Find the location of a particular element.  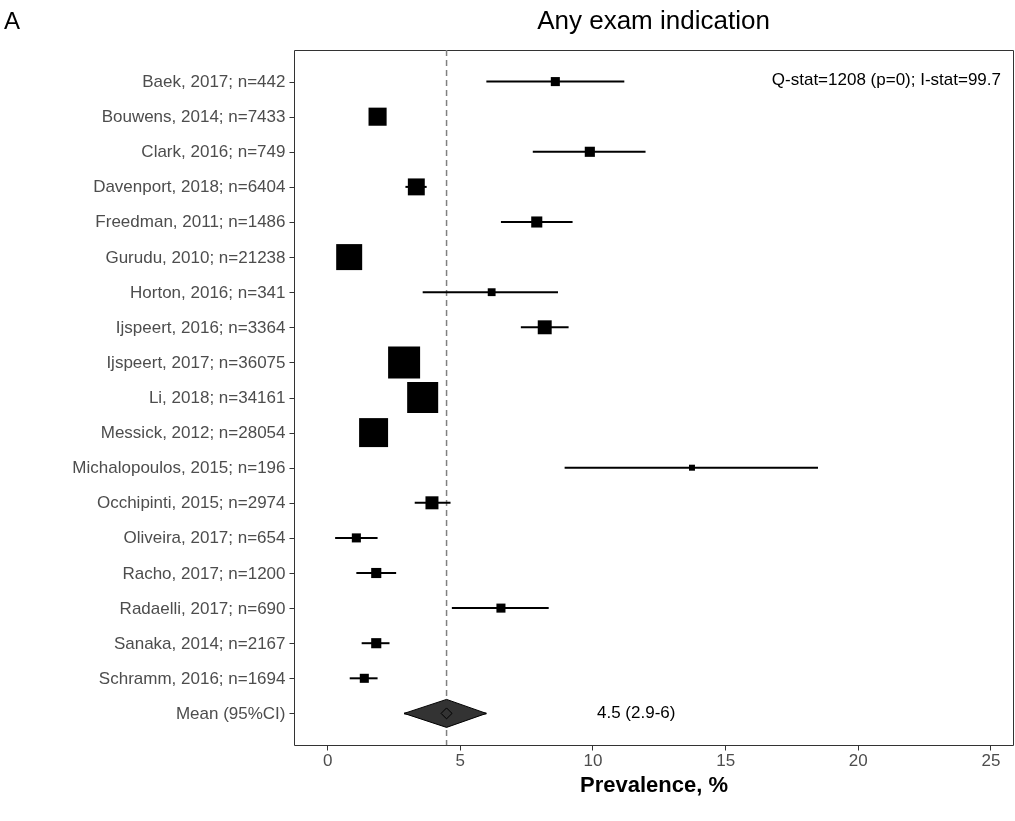

x-tick-label: 25 is located at coordinates (991, 760).